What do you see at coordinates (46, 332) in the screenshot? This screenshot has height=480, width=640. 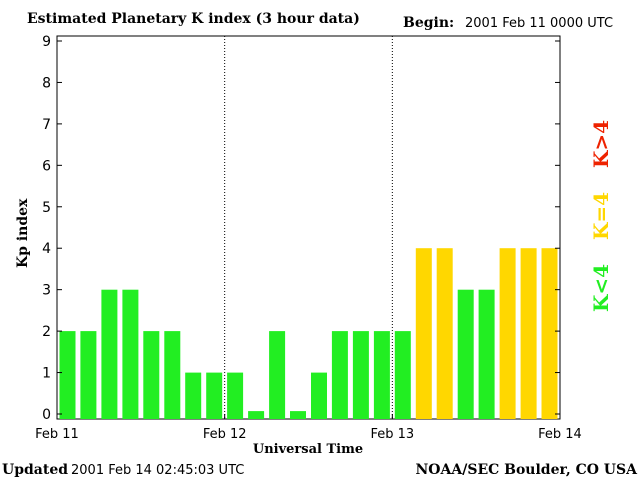 I see `y-tick-label-2: 2` at bounding box center [46, 332].